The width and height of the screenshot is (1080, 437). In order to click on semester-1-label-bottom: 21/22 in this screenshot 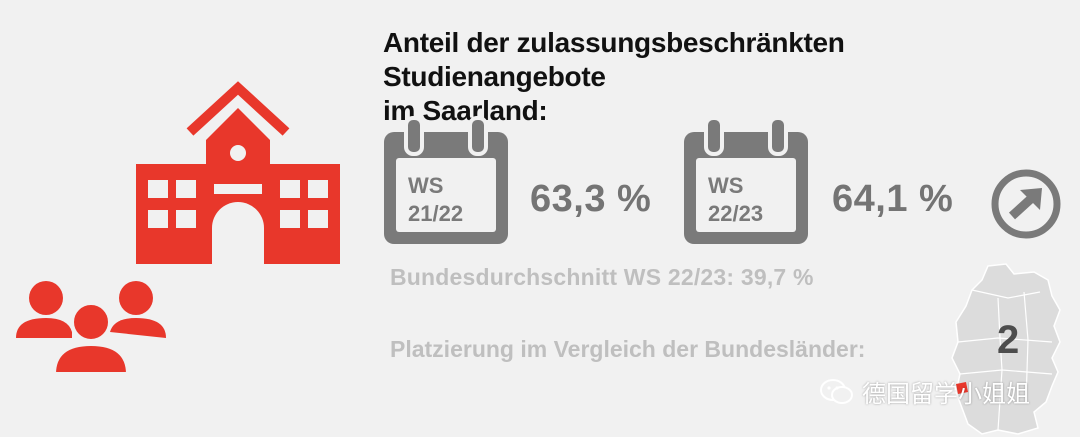, I will do `click(436, 213)`.